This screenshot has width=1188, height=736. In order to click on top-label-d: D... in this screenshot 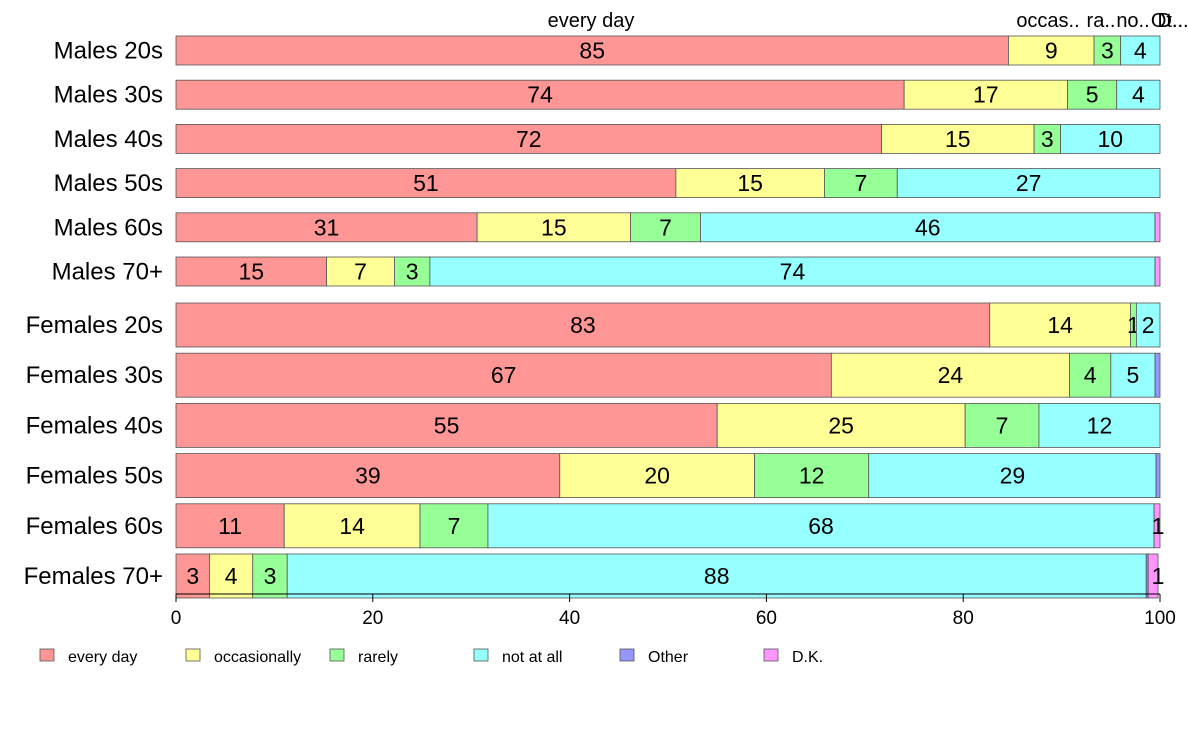, I will do `click(1172, 21)`.